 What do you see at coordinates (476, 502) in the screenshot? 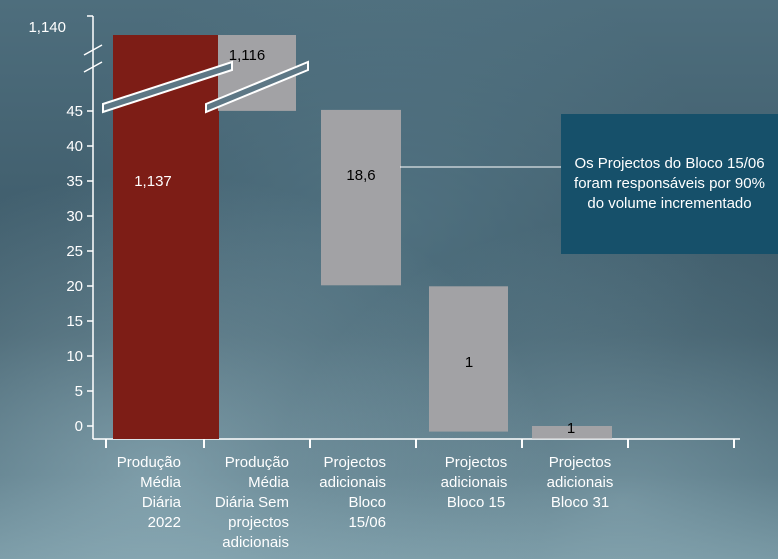
I see `category-label: Bloco 15` at bounding box center [476, 502].